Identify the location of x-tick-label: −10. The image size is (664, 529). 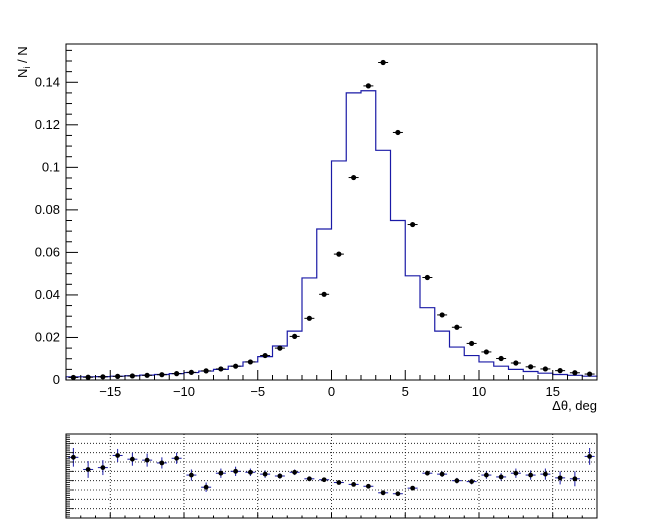
(184, 391).